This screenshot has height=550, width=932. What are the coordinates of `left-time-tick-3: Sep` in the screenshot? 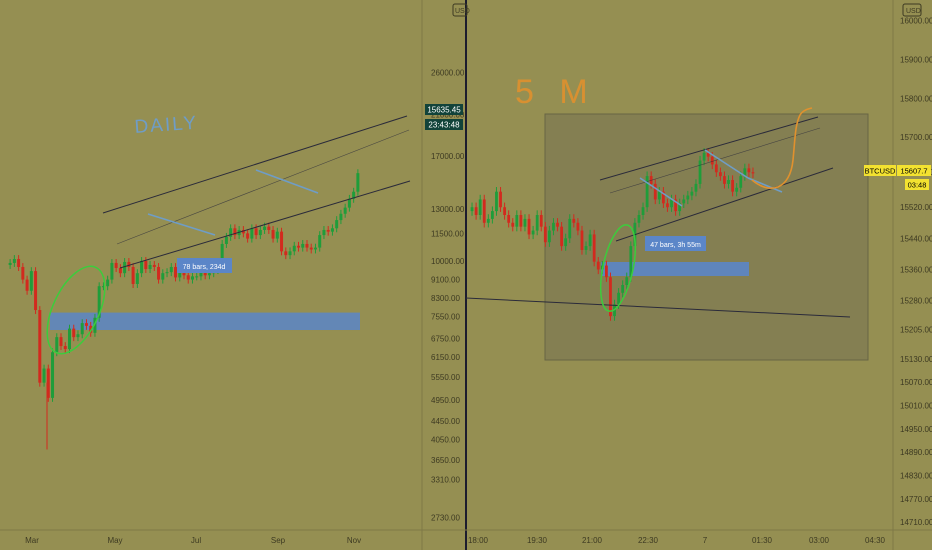 It's located at (278, 540).